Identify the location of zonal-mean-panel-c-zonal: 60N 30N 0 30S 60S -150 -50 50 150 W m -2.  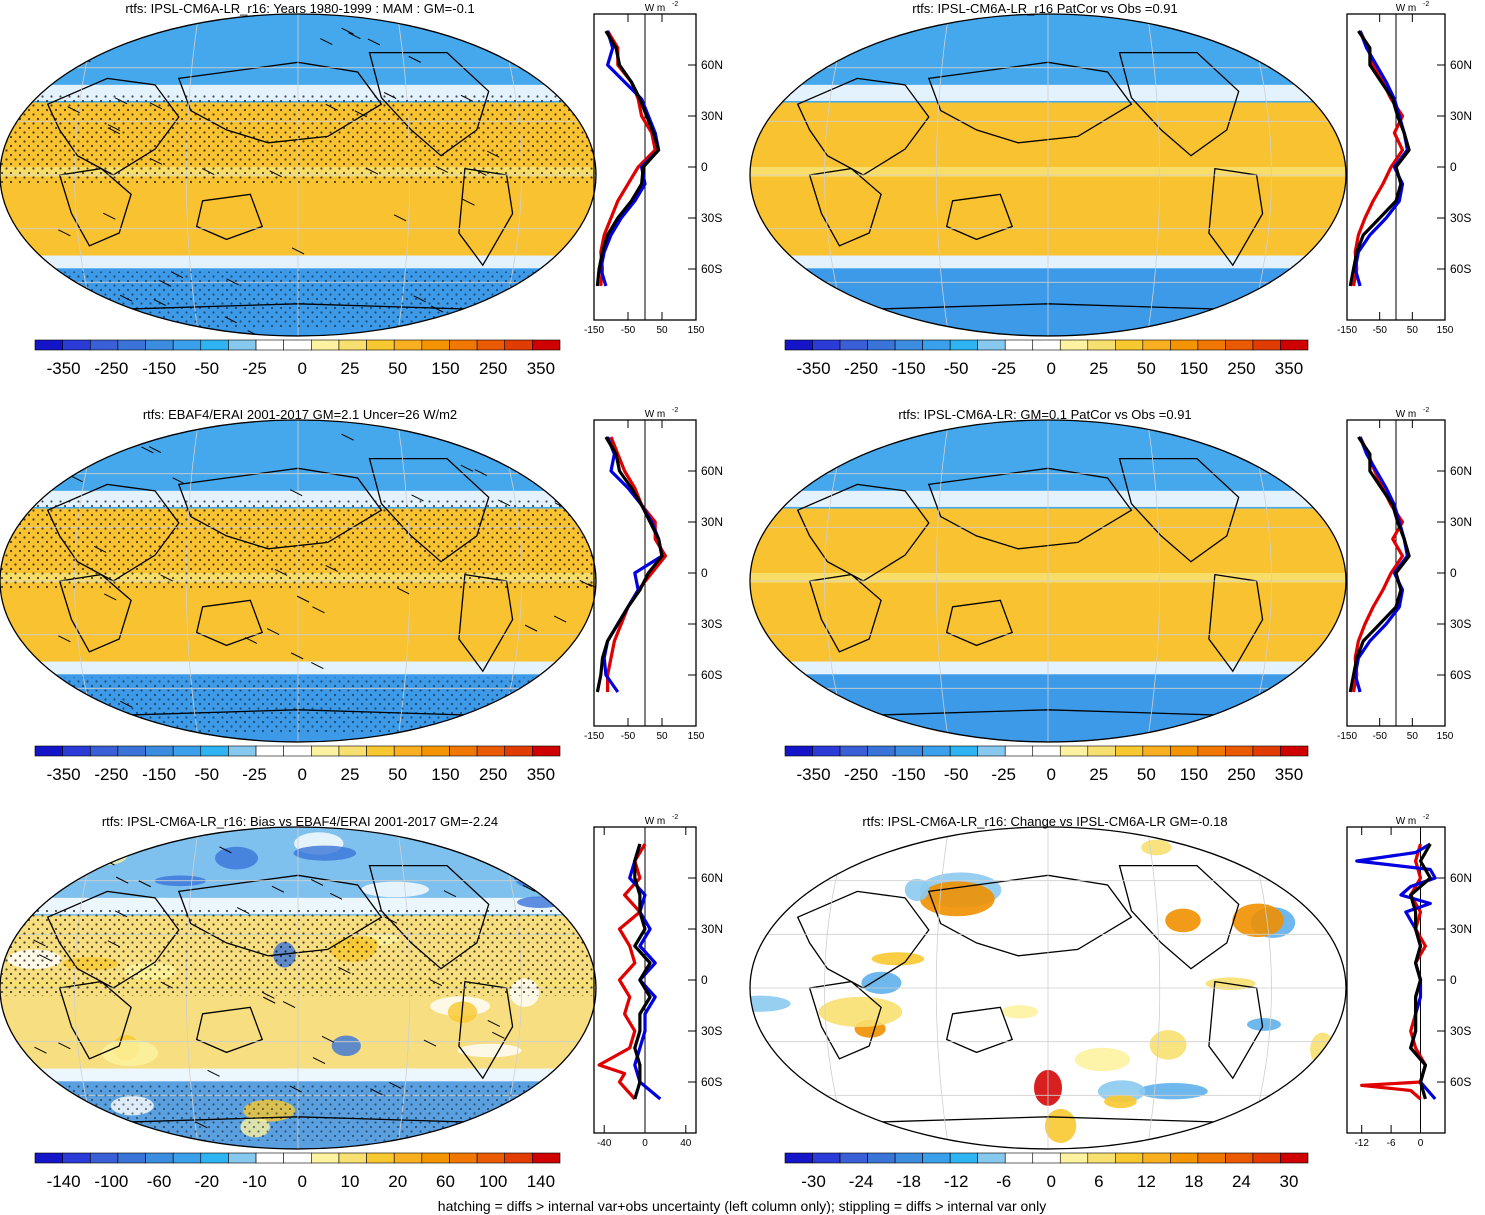
(653, 574).